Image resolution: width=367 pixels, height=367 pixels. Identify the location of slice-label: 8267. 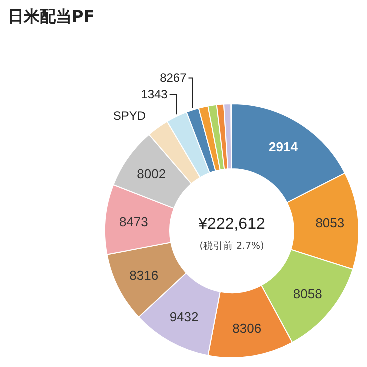
(174, 78).